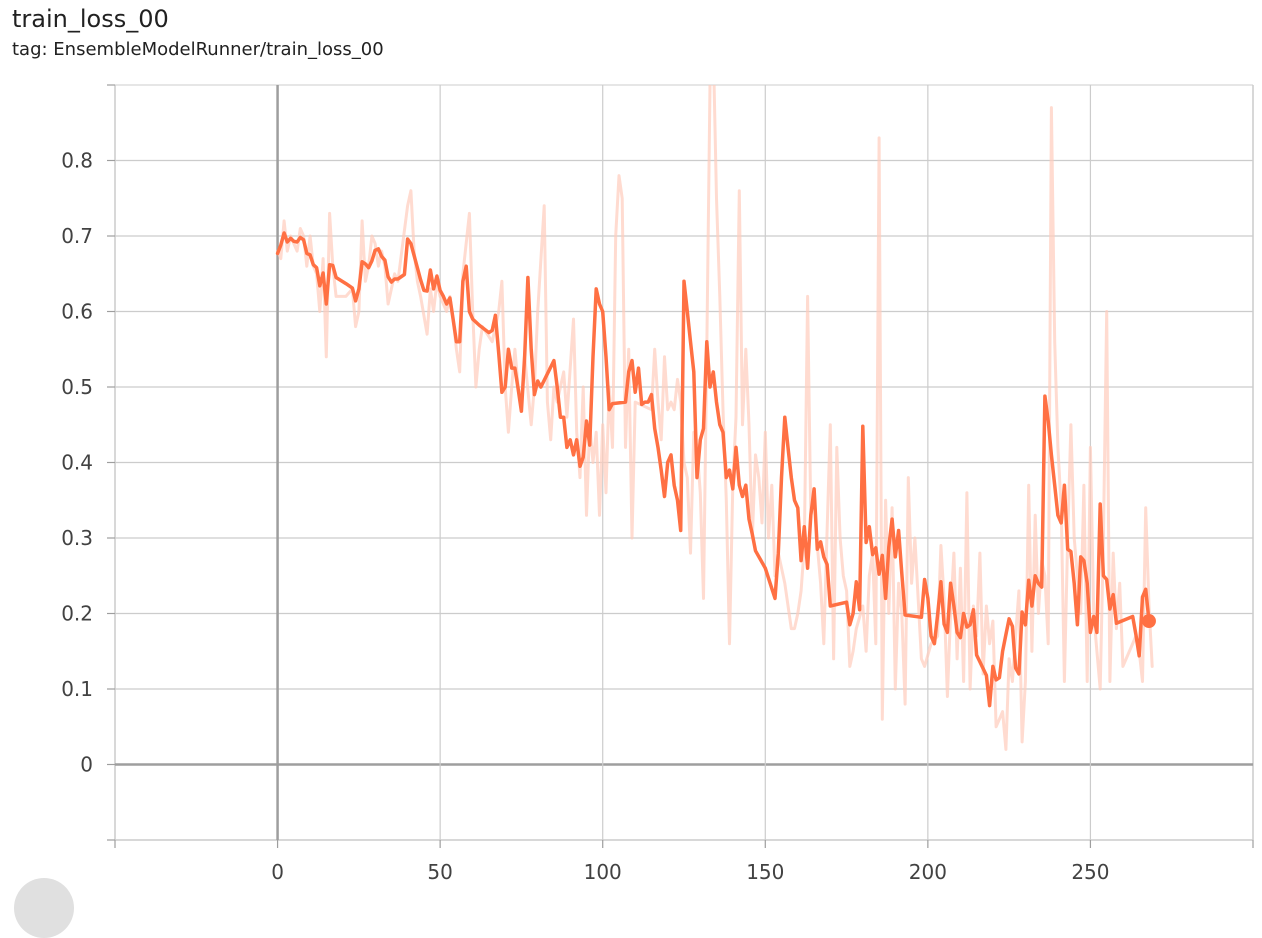 The height and width of the screenshot is (938, 1262). What do you see at coordinates (603, 872) in the screenshot?
I see `x-tick-label: 100` at bounding box center [603, 872].